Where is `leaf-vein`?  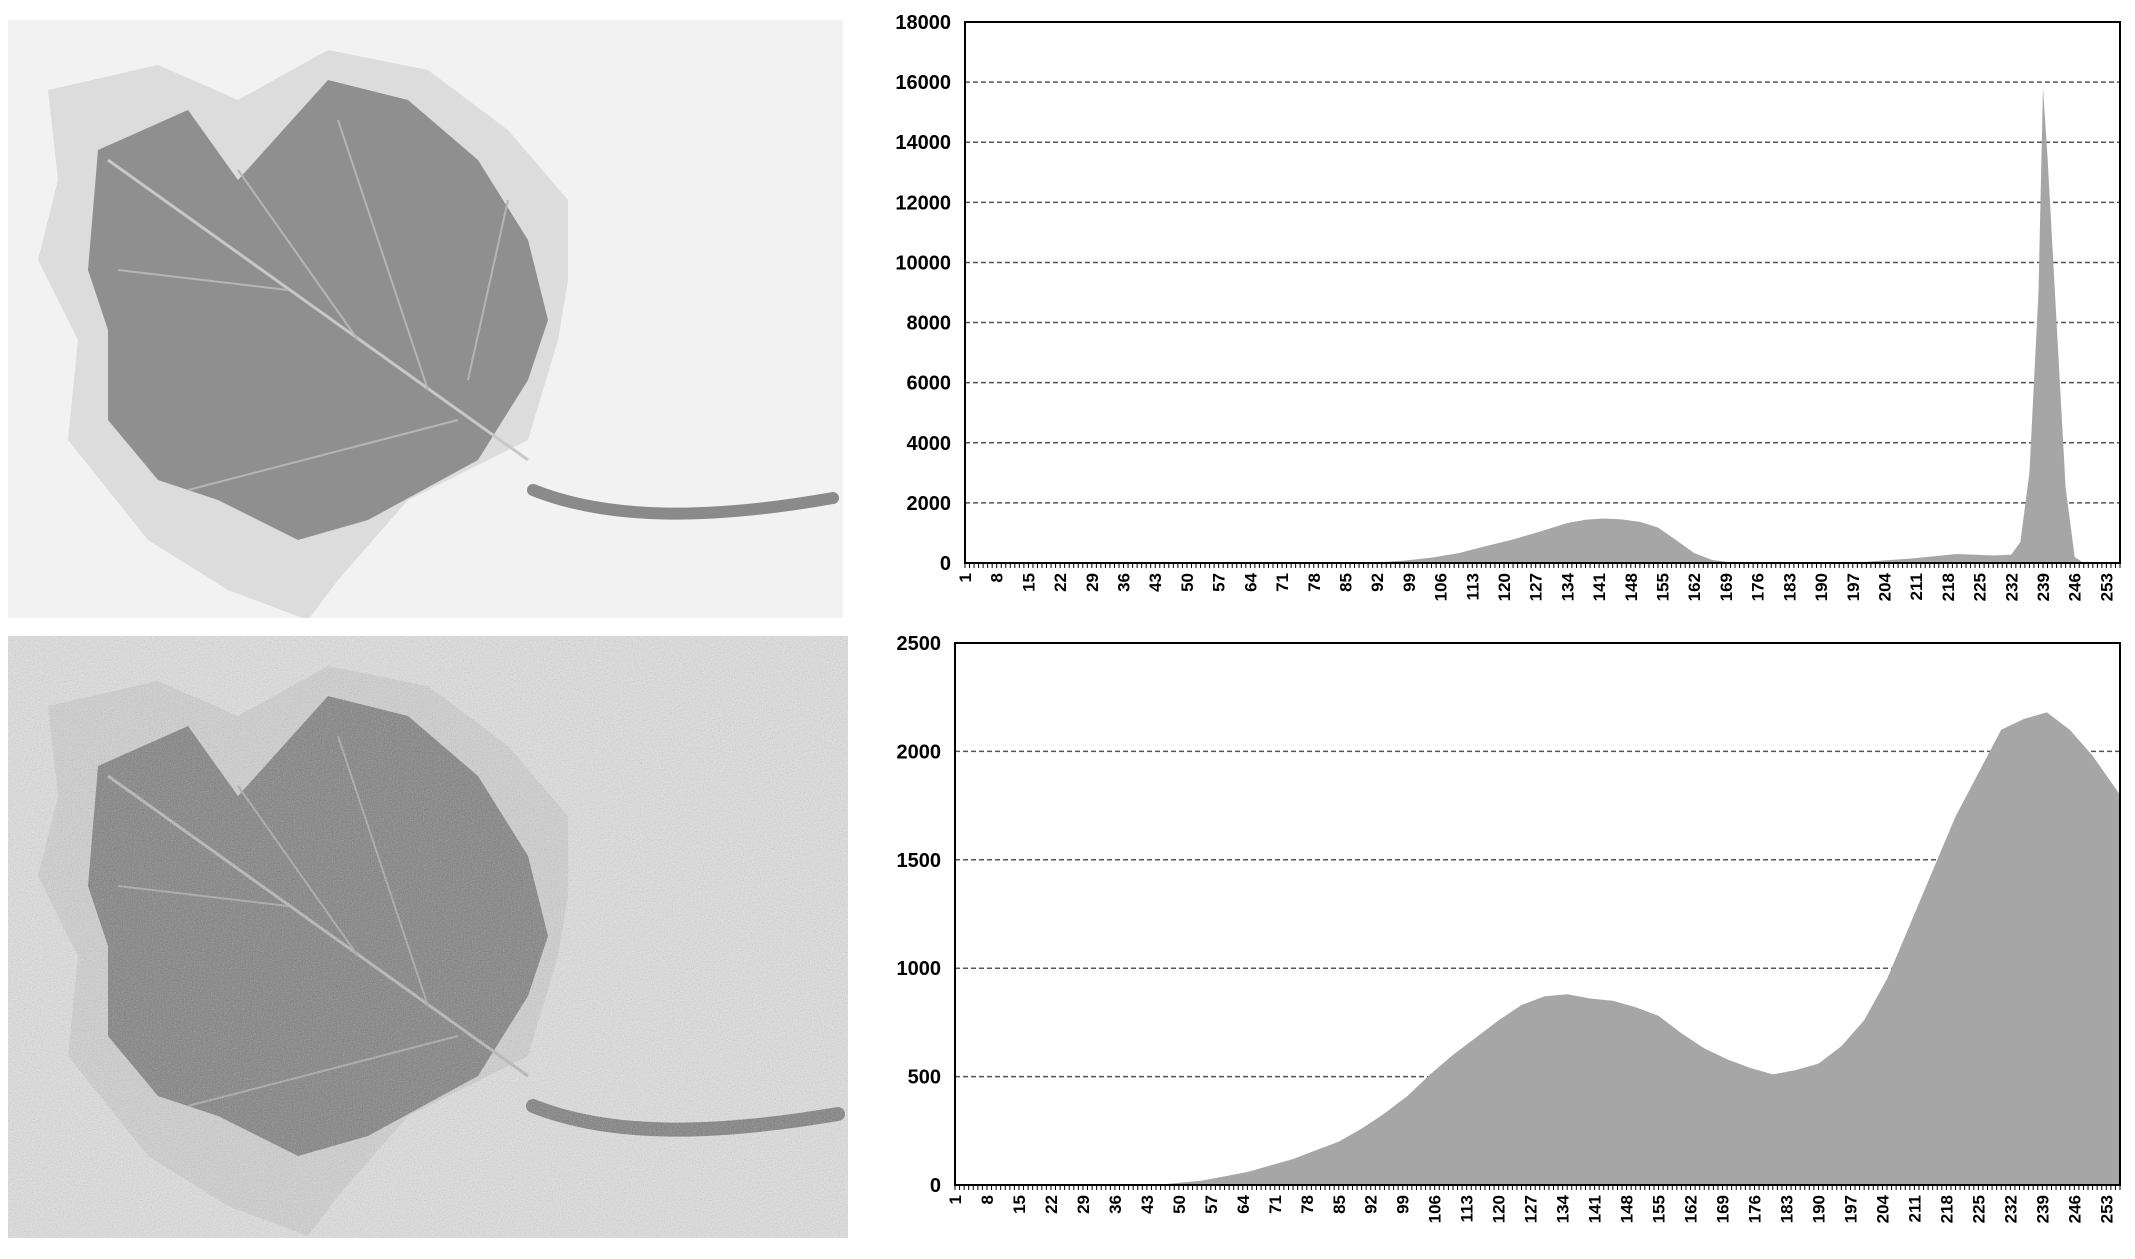
leaf-vein is located at coordinates (313, 305).